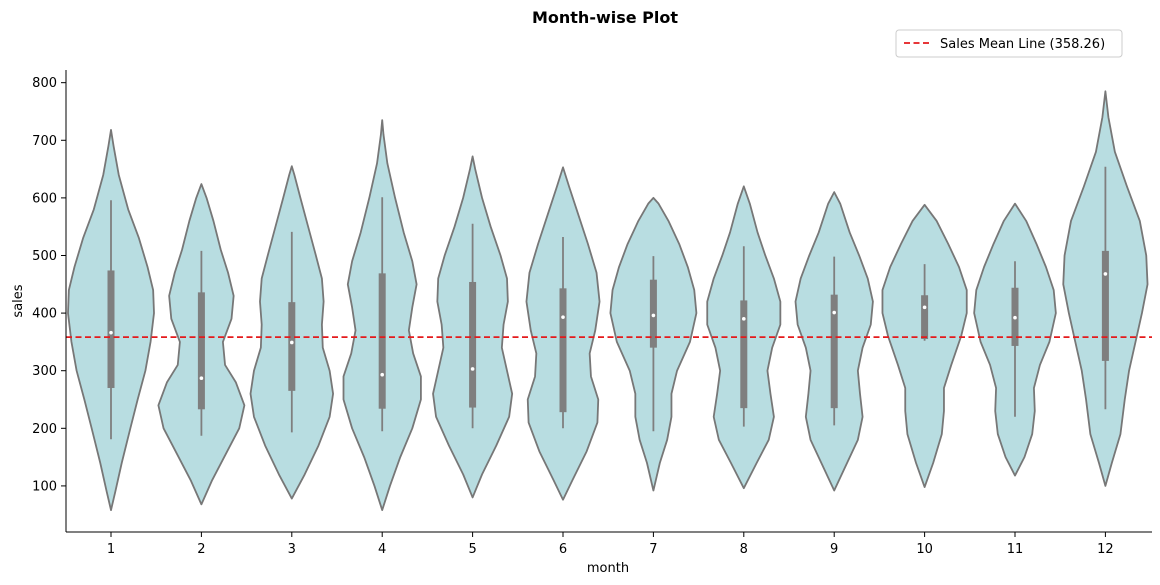  Describe the element at coordinates (1105, 549) in the screenshot. I see `x-tick-label: 12` at that location.